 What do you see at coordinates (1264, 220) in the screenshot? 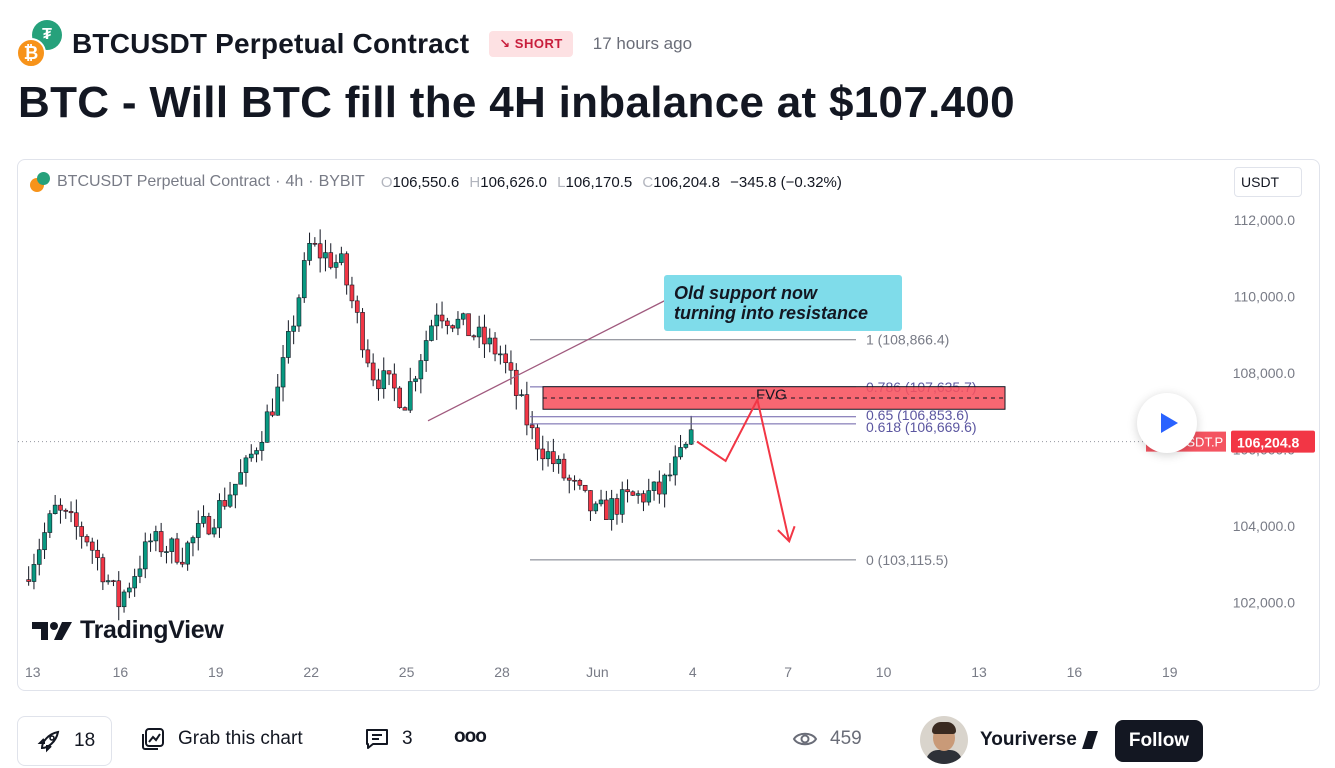
I see `price-tick-label: 112,000.0` at bounding box center [1264, 220].